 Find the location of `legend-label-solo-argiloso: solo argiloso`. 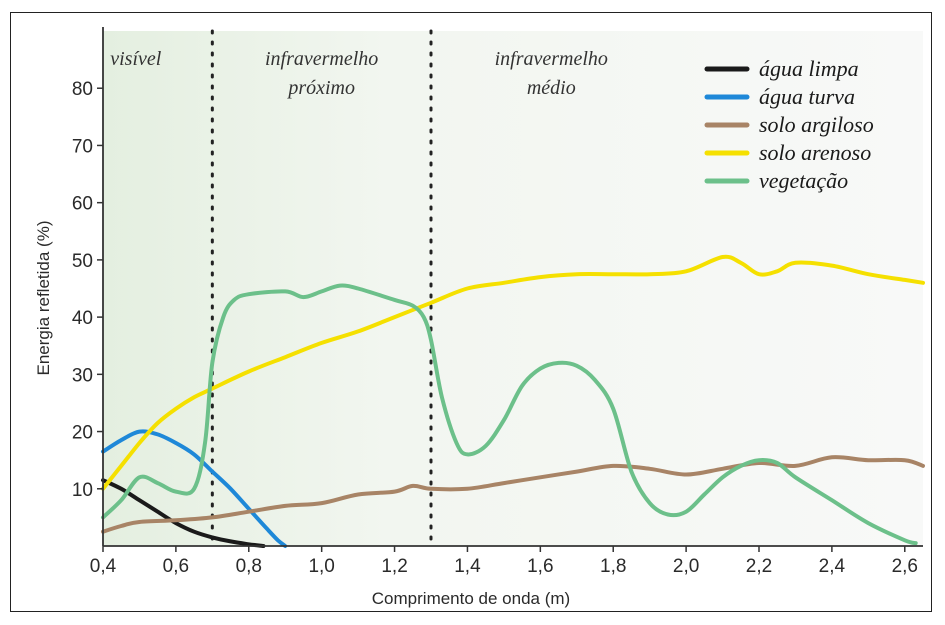

legend-label-solo-argiloso: solo argiloso is located at coordinates (816, 124).